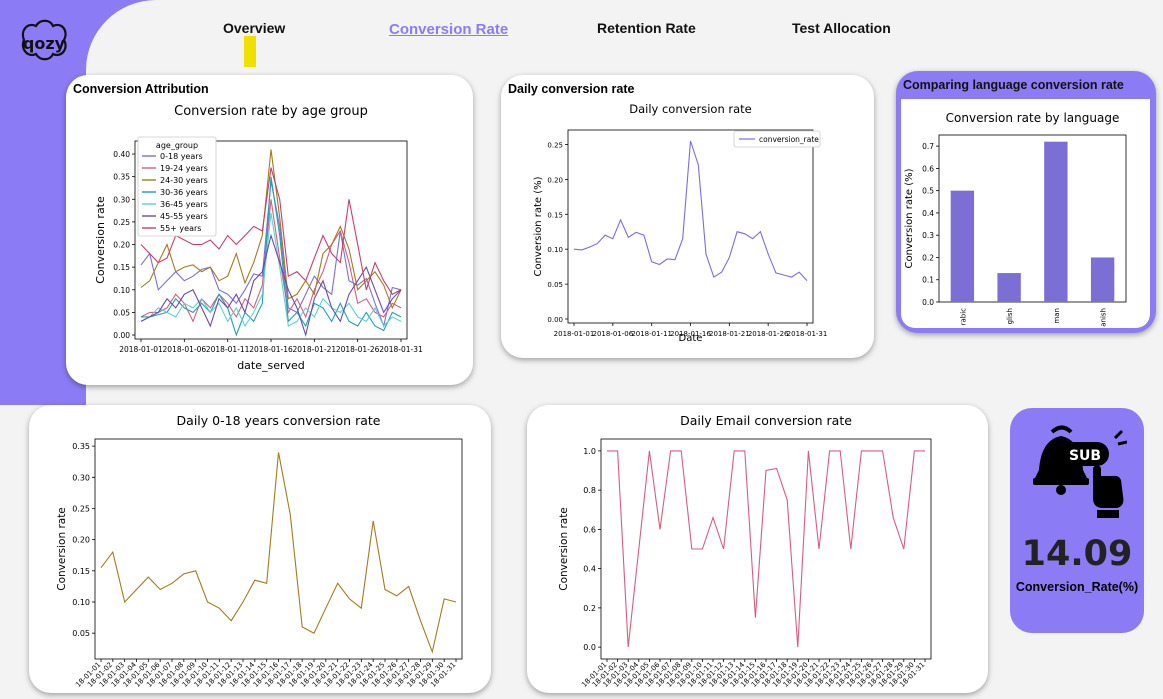 Image resolution: width=1163 pixels, height=699 pixels. What do you see at coordinates (1085, 456) in the screenshot?
I see `svg-text: SUB` at bounding box center [1085, 456].